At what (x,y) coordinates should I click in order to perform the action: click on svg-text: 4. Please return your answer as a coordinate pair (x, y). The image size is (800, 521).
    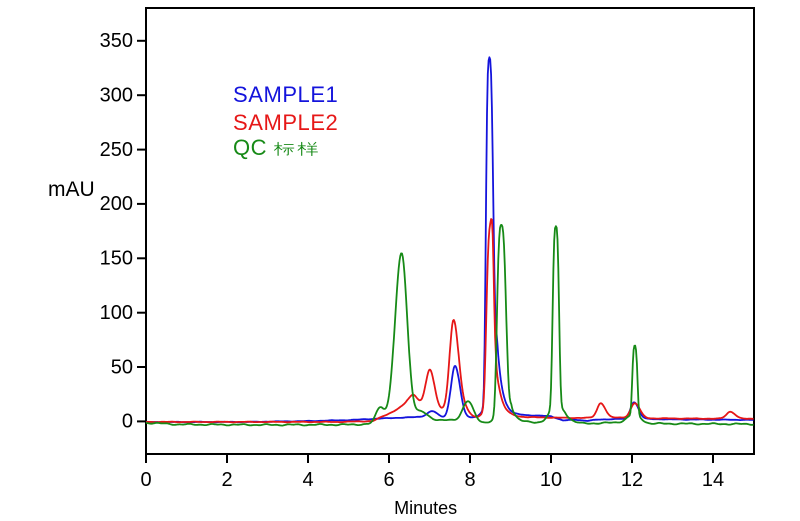
    Looking at the image, I should click on (307, 480).